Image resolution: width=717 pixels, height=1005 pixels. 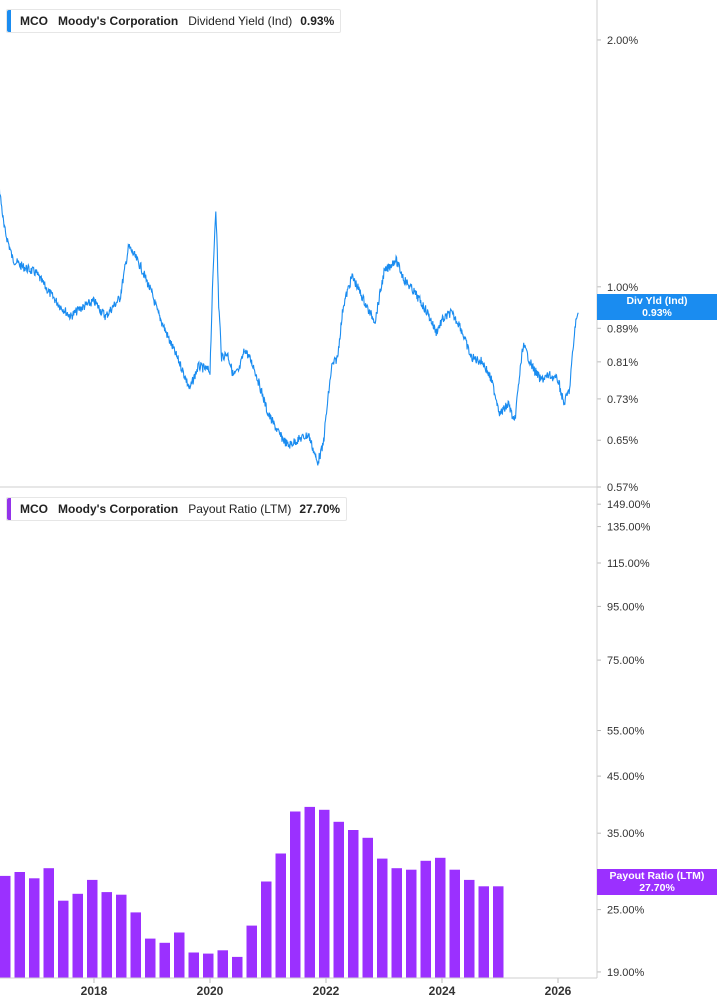 I want to click on current-value-tag-dividend-yield: Div Yld (Ind) 0.93%, so click(x=657, y=307).